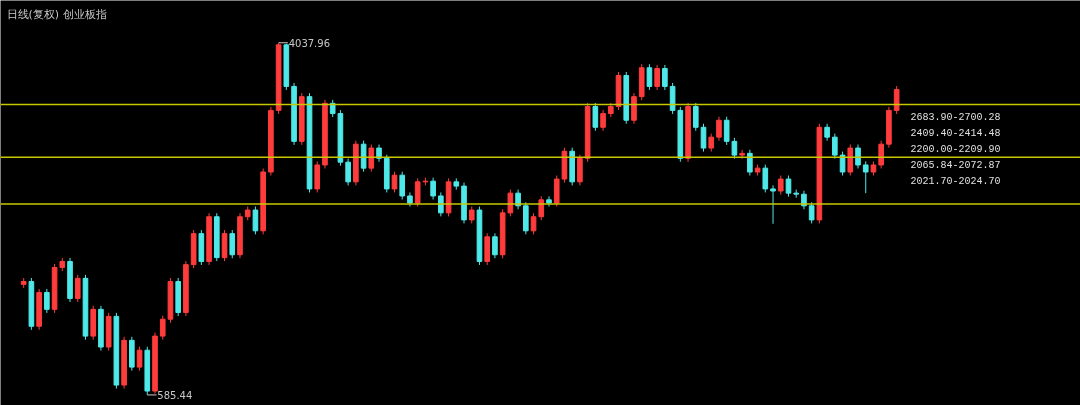 This screenshot has height=405, width=1080. What do you see at coordinates (56, 14) in the screenshot?
I see `chart-title: 日线(复权) 创业板指` at bounding box center [56, 14].